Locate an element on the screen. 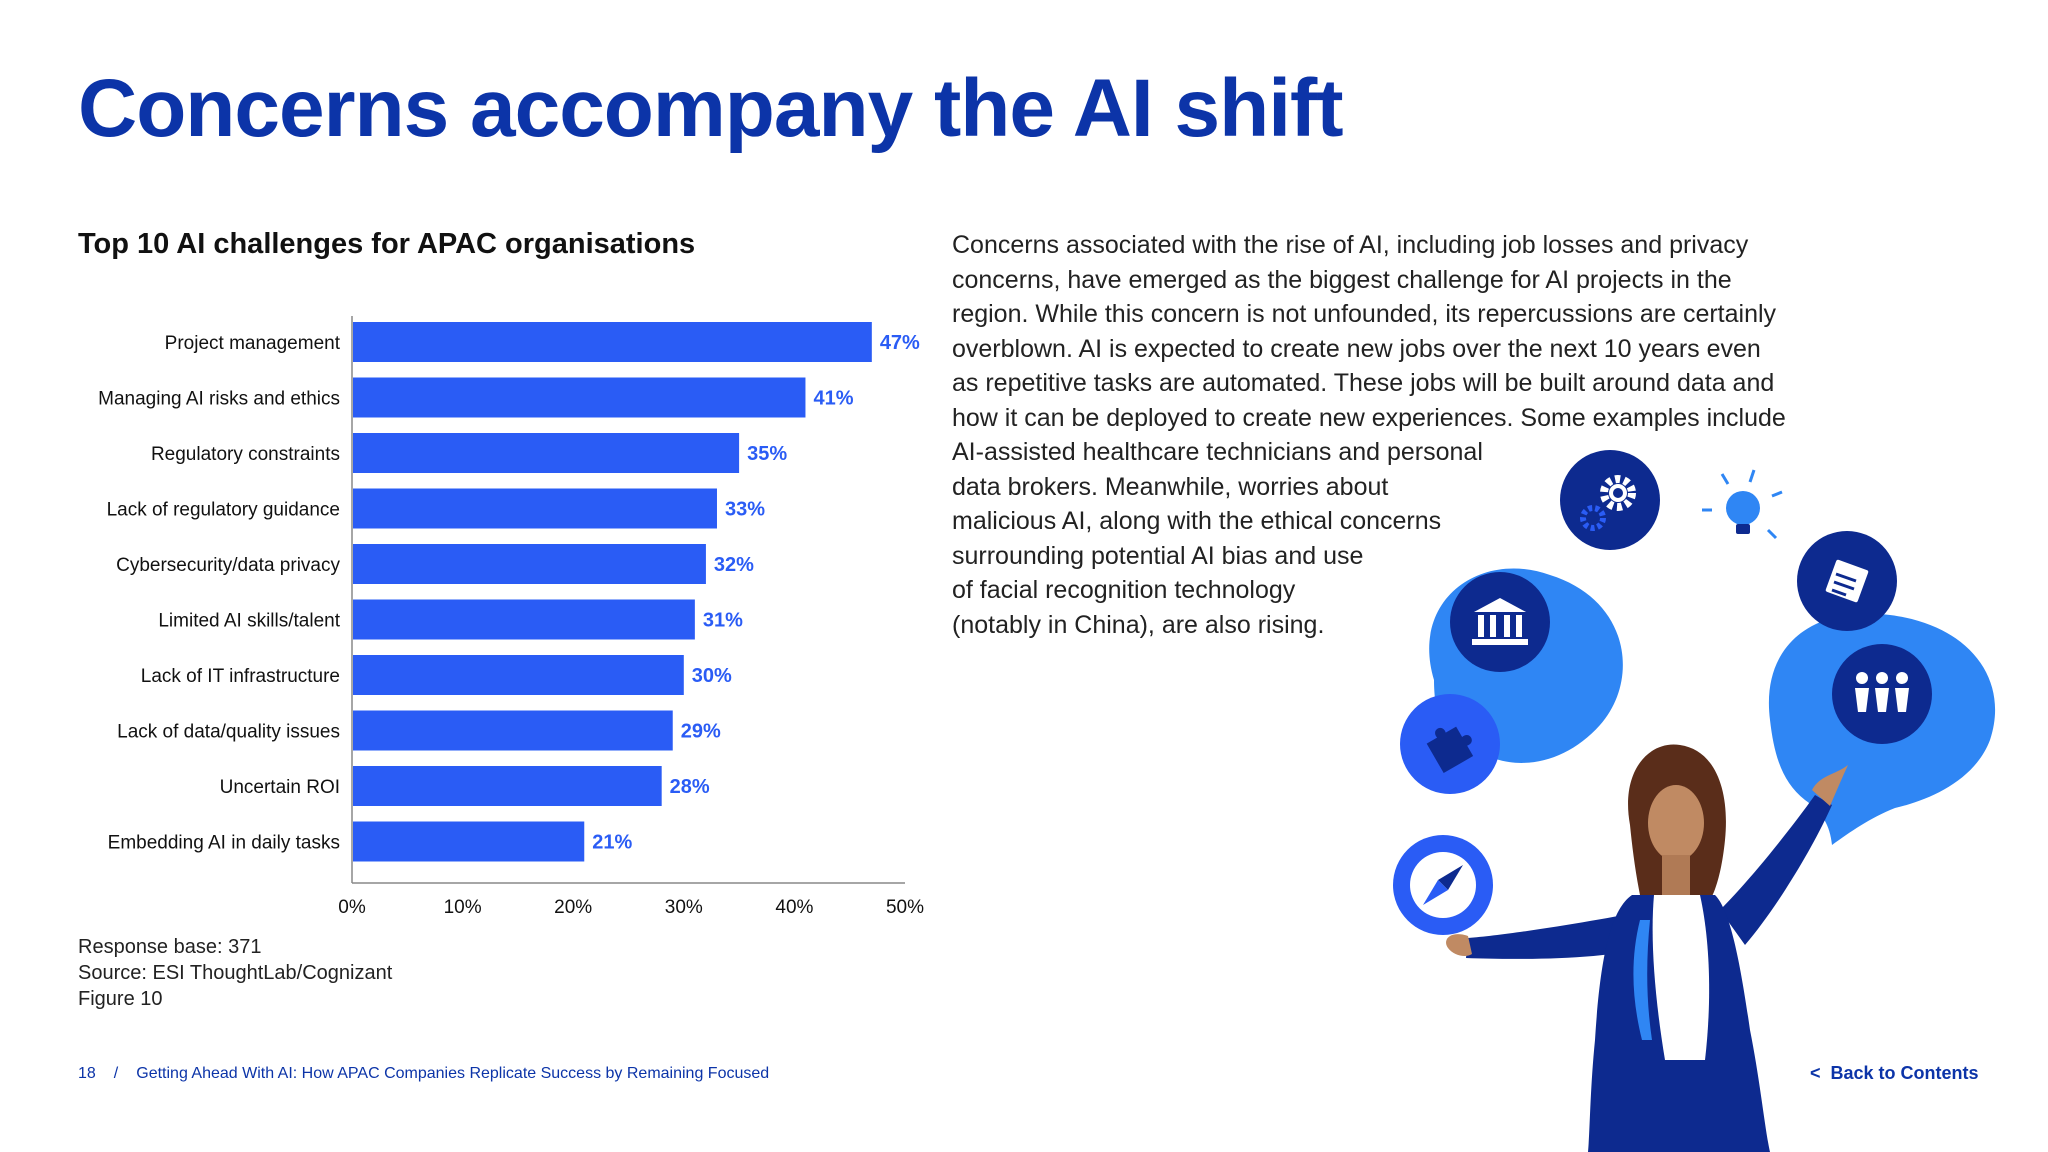 The width and height of the screenshot is (2048, 1152). body-line: surrounding potential AI bias and use is located at coordinates (1158, 555).